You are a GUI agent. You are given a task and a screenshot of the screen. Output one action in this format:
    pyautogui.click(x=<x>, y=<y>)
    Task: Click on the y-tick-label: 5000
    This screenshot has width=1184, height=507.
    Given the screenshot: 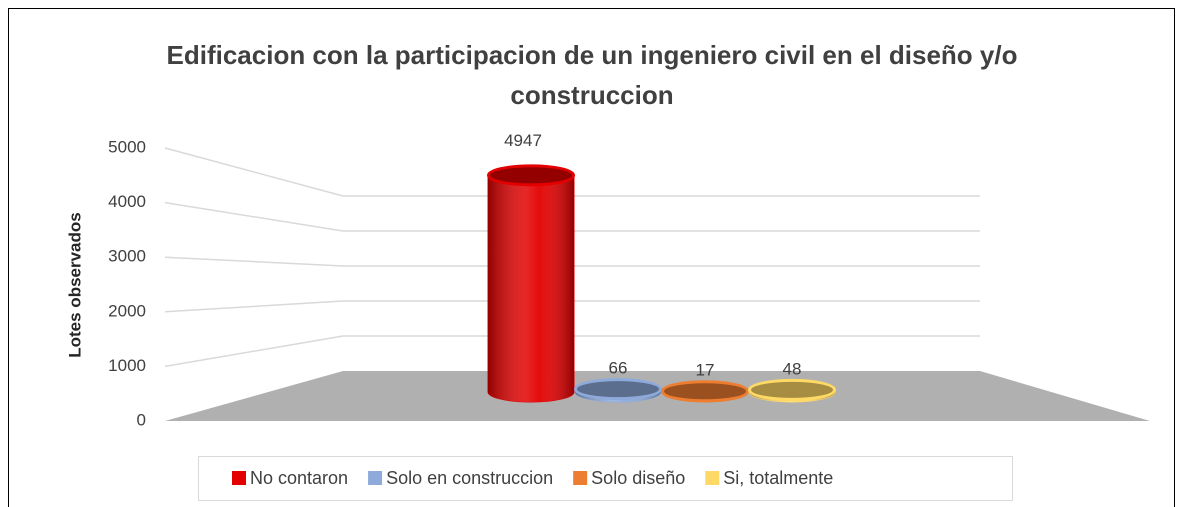 What is the action you would take?
    pyautogui.click(x=127, y=146)
    